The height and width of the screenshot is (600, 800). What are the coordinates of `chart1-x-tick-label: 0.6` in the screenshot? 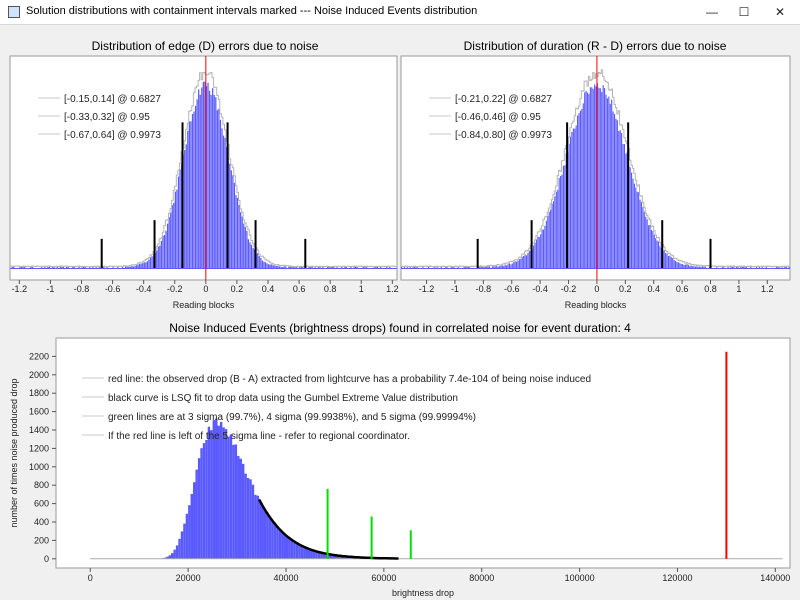 It's located at (682, 289).